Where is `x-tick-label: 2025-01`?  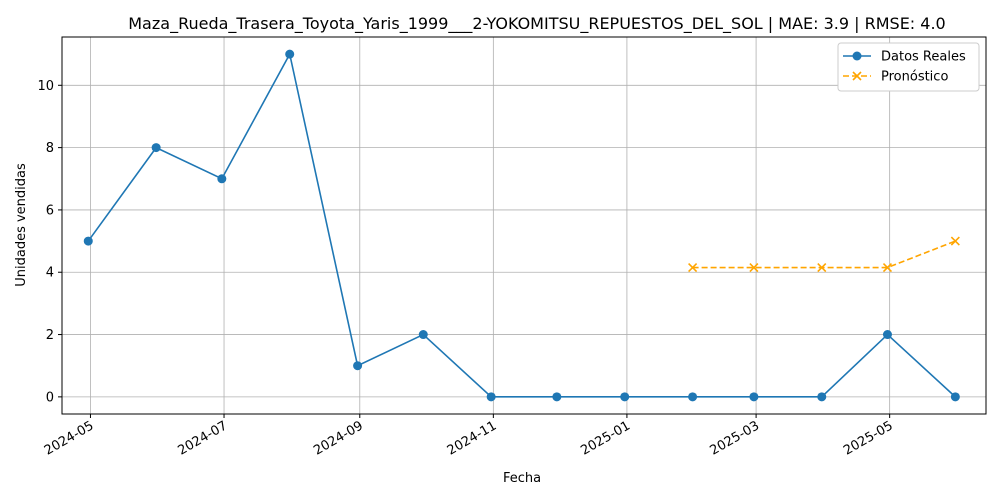 x-tick-label: 2025-01 is located at coordinates (605, 438).